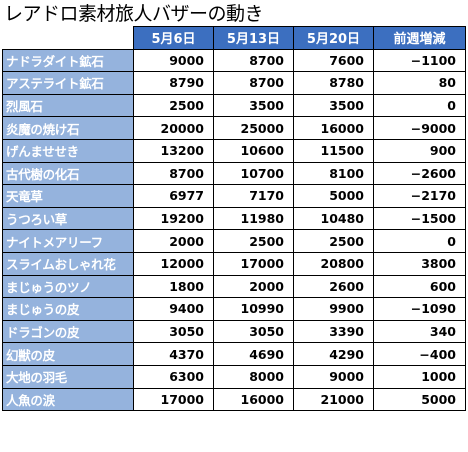 Image resolution: width=468 pixels, height=452 pixels. Describe the element at coordinates (68, 286) in the screenshot. I see `item-name-cell: まじゅうのツノ` at that location.